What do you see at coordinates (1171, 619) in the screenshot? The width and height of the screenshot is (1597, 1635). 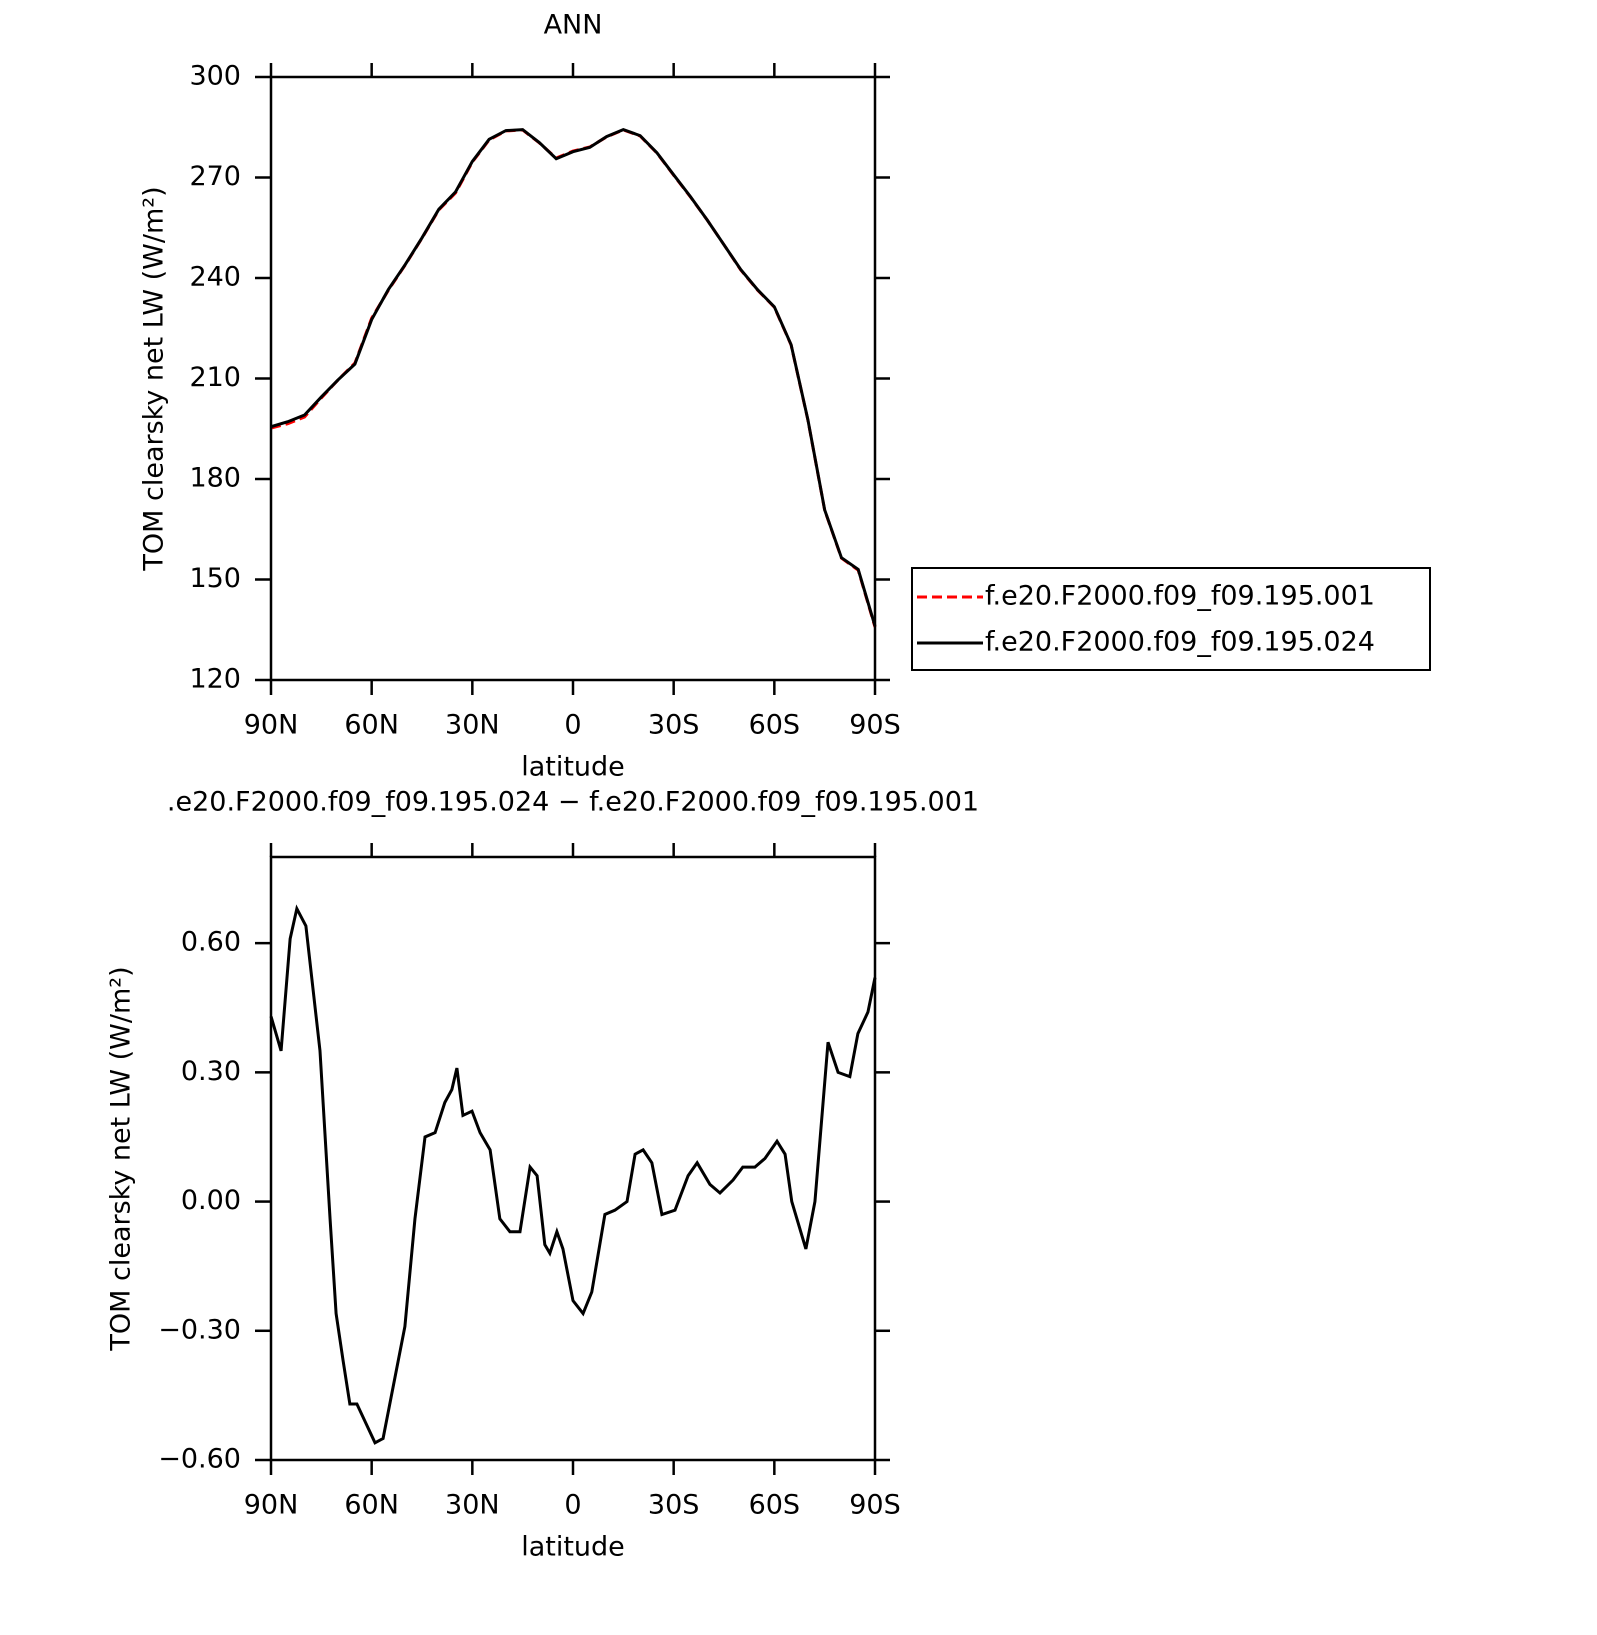 I see `legend-box` at bounding box center [1171, 619].